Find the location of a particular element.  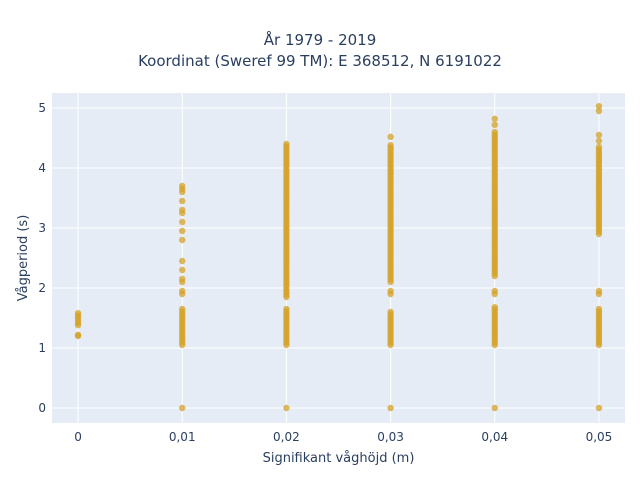

y-tick-label: 4 is located at coordinates (42, 168).